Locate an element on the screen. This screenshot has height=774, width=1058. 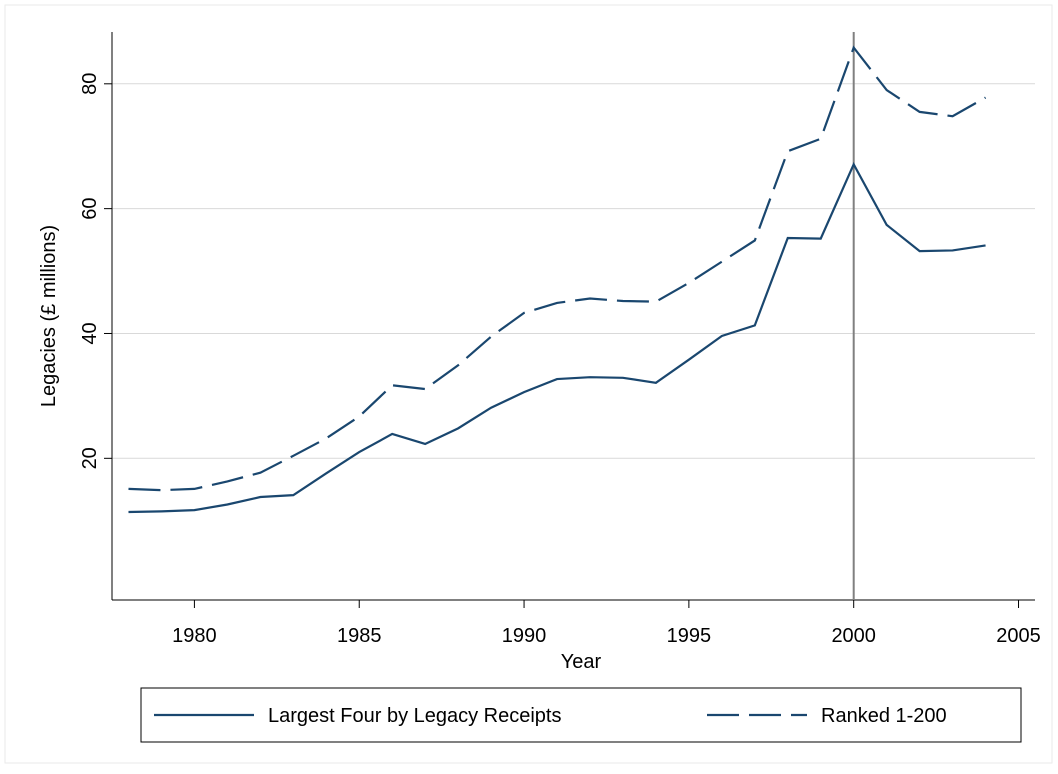
x-tick-label: 1985 is located at coordinates (359, 636).